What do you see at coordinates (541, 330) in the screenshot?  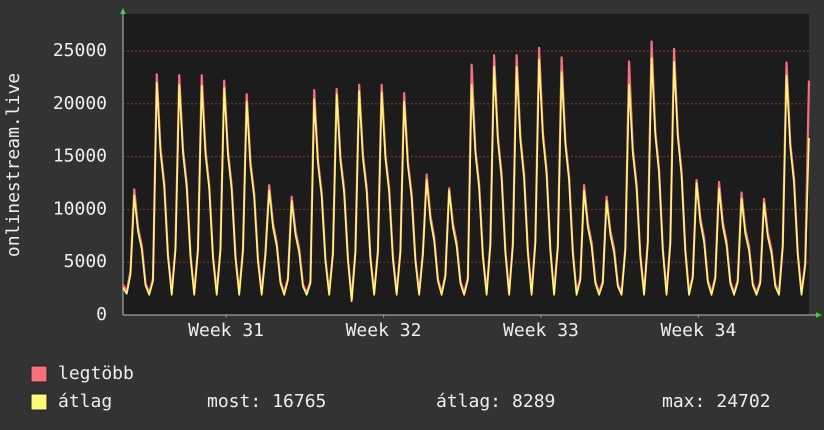 I see `x-tick-label: Week 33` at bounding box center [541, 330].